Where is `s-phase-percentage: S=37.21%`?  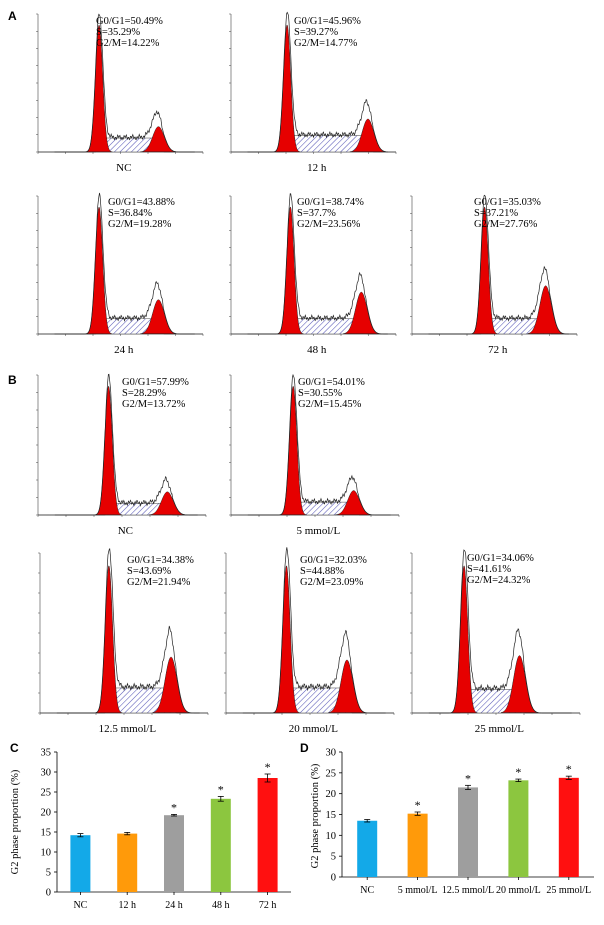
s-phase-percentage: S=37.21% is located at coordinates (496, 213).